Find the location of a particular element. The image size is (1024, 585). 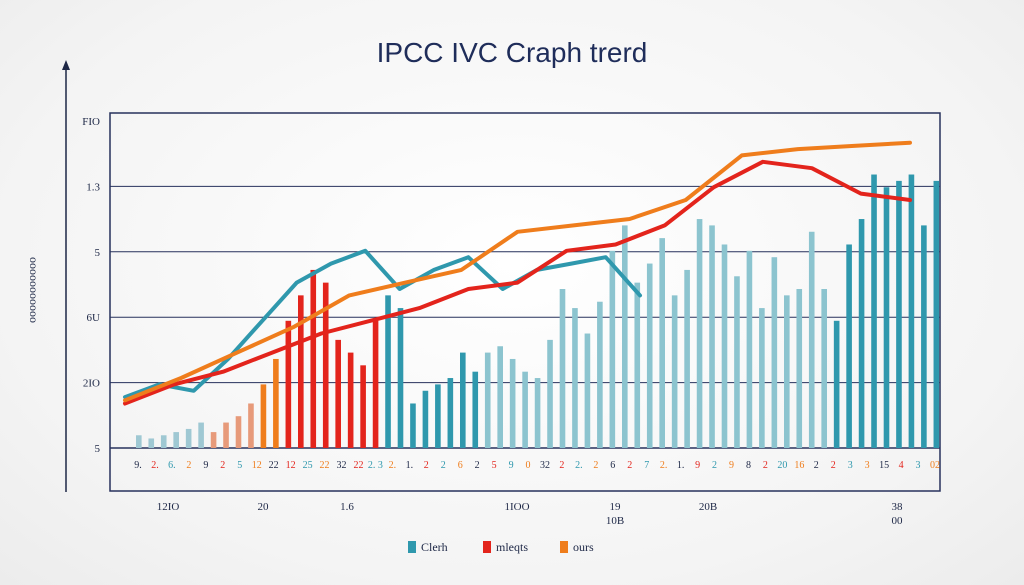

x-tick-label: 20B is located at coordinates (708, 507).